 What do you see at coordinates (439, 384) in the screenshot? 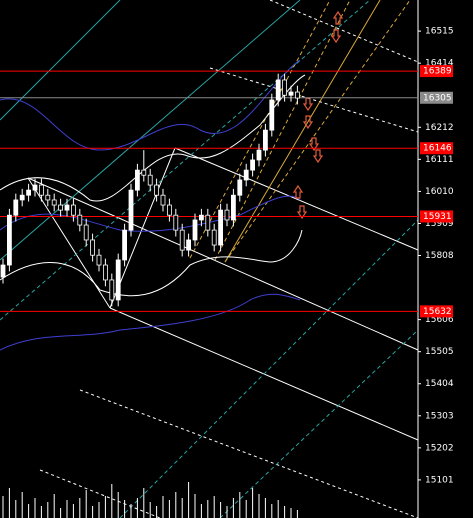
I see `y-tick-label: 15404` at bounding box center [439, 384].